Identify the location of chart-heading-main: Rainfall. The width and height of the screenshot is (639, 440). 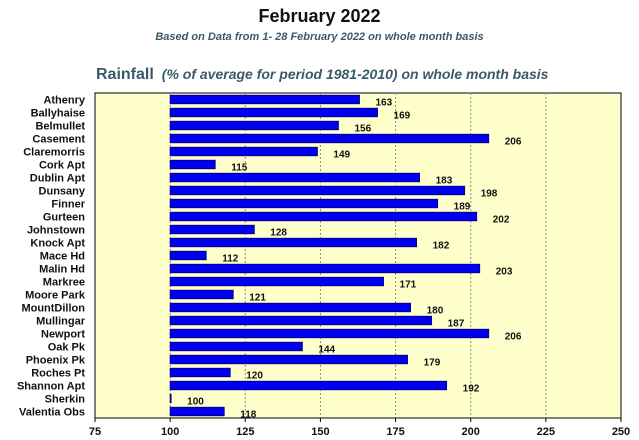
(125, 74).